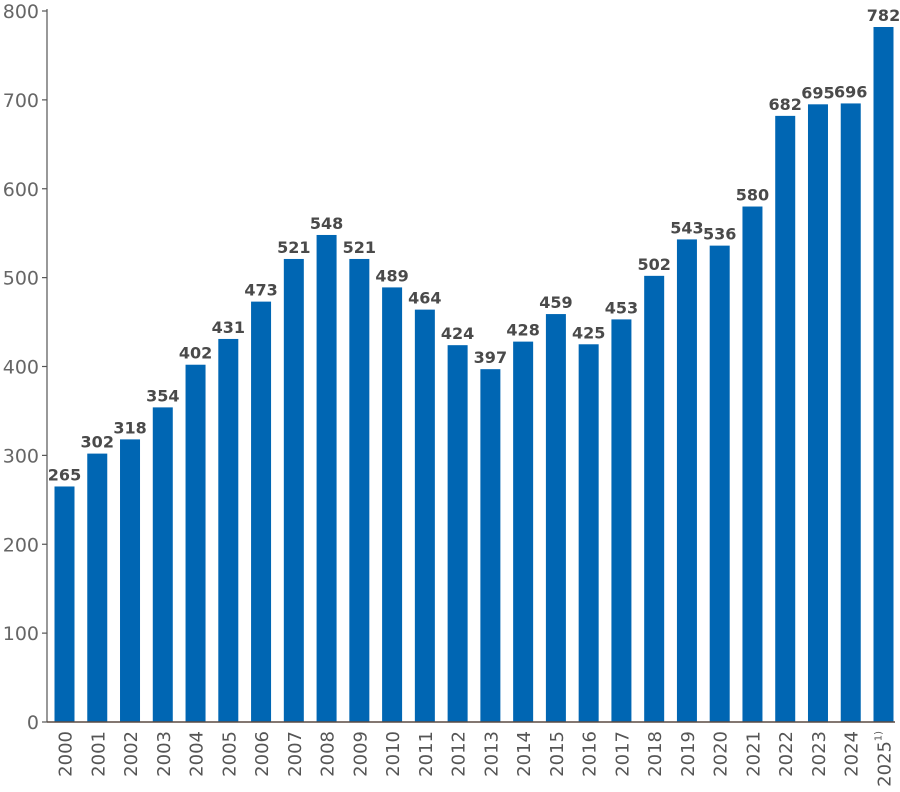  What do you see at coordinates (326, 478) in the screenshot?
I see `bar-2008` at bounding box center [326, 478].